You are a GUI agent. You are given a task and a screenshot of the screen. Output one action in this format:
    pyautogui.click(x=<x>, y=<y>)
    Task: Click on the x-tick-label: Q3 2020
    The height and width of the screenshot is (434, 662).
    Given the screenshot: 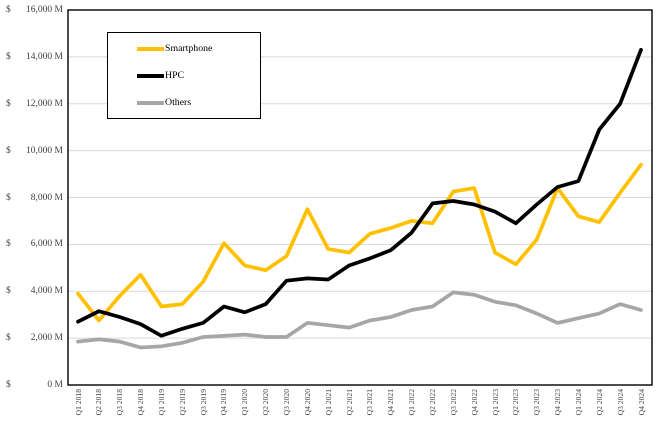 What is the action you would take?
    pyautogui.click(x=287, y=402)
    